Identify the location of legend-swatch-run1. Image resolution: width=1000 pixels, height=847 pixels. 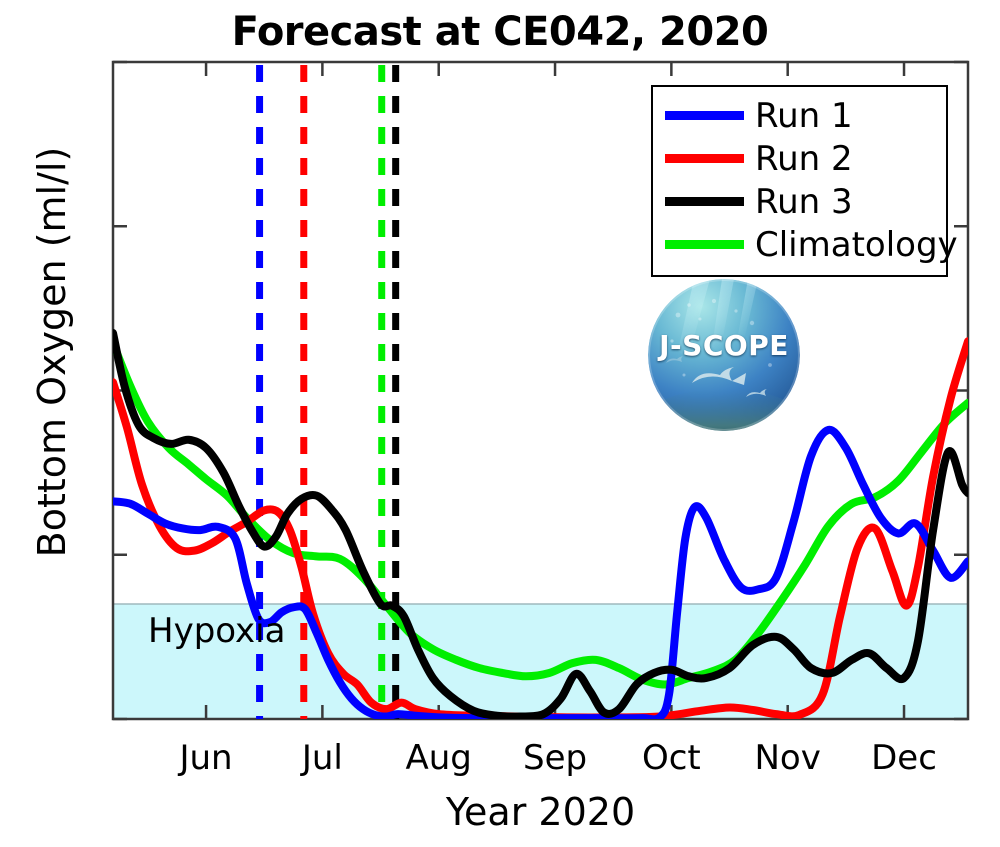
(704, 115).